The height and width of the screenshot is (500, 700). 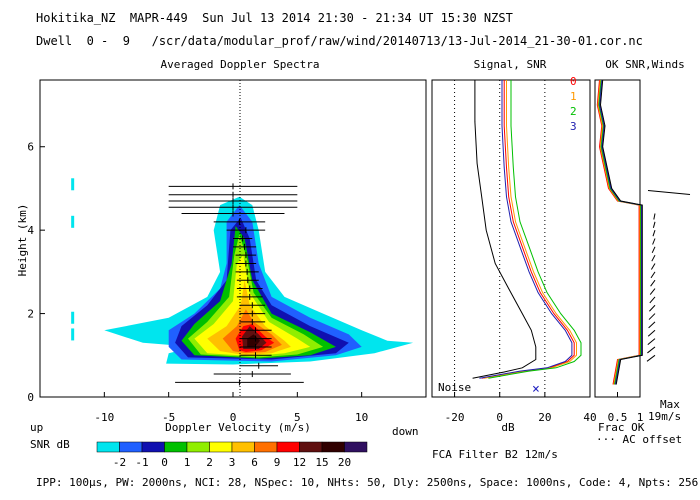 What do you see at coordinates (621, 427) in the screenshot?
I see `frac-ok-label: Frac OK` at bounding box center [621, 427].